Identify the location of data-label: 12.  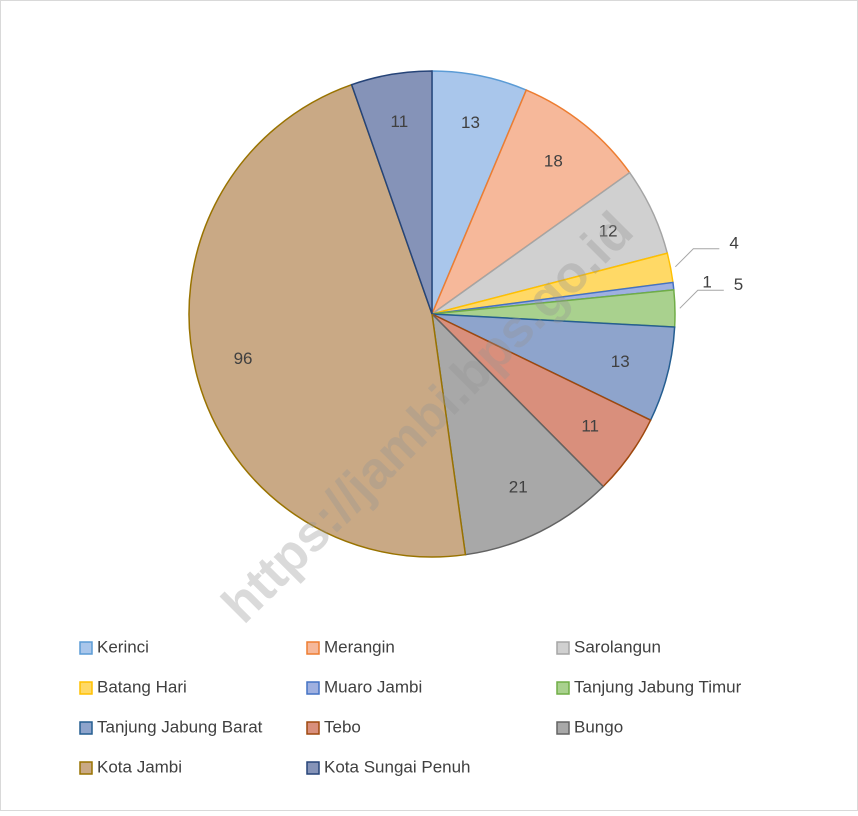
(608, 230).